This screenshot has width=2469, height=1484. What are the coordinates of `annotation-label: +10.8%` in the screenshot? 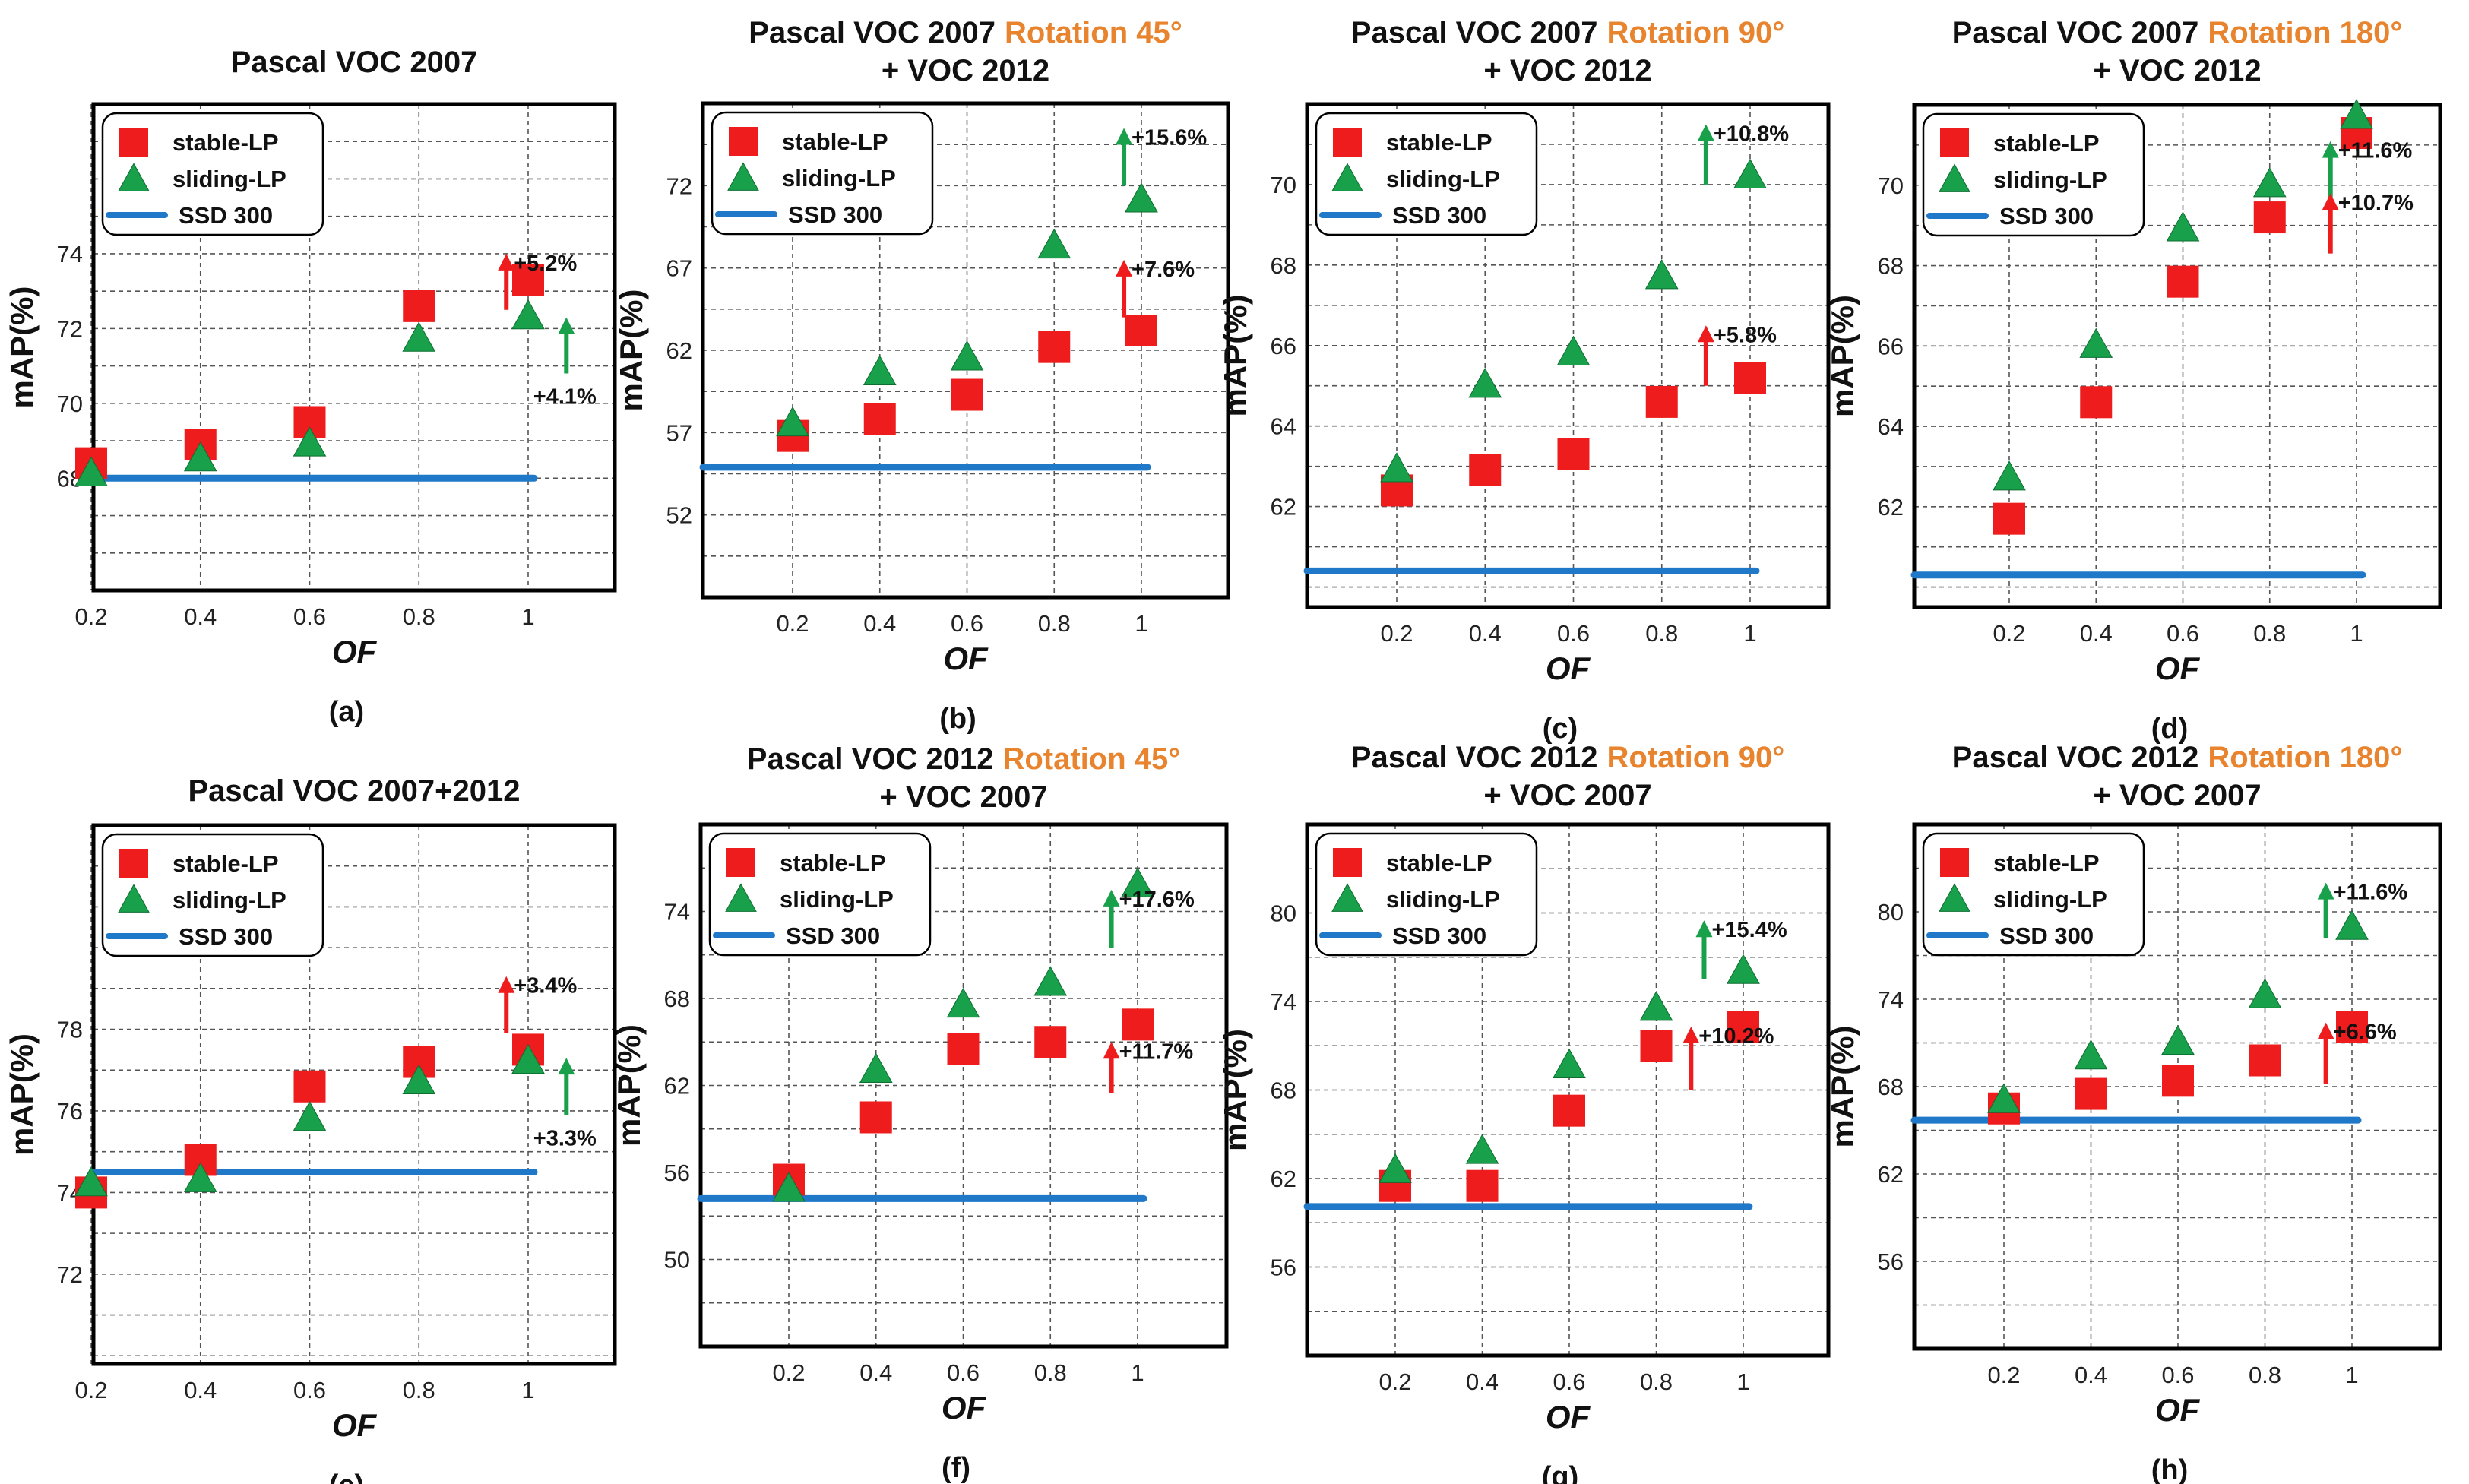 It's located at (1752, 134).